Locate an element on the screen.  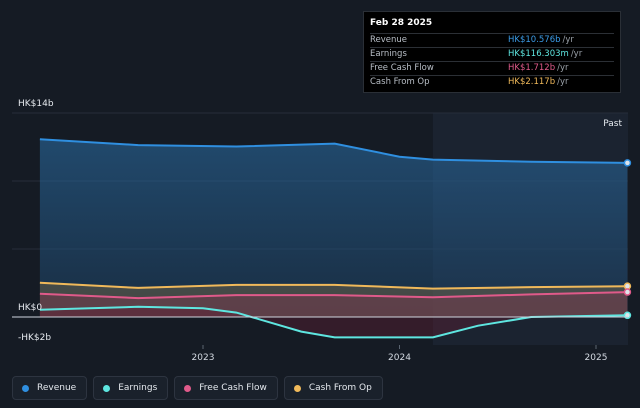
area-free-cash-flow is located at coordinates (333, 304).